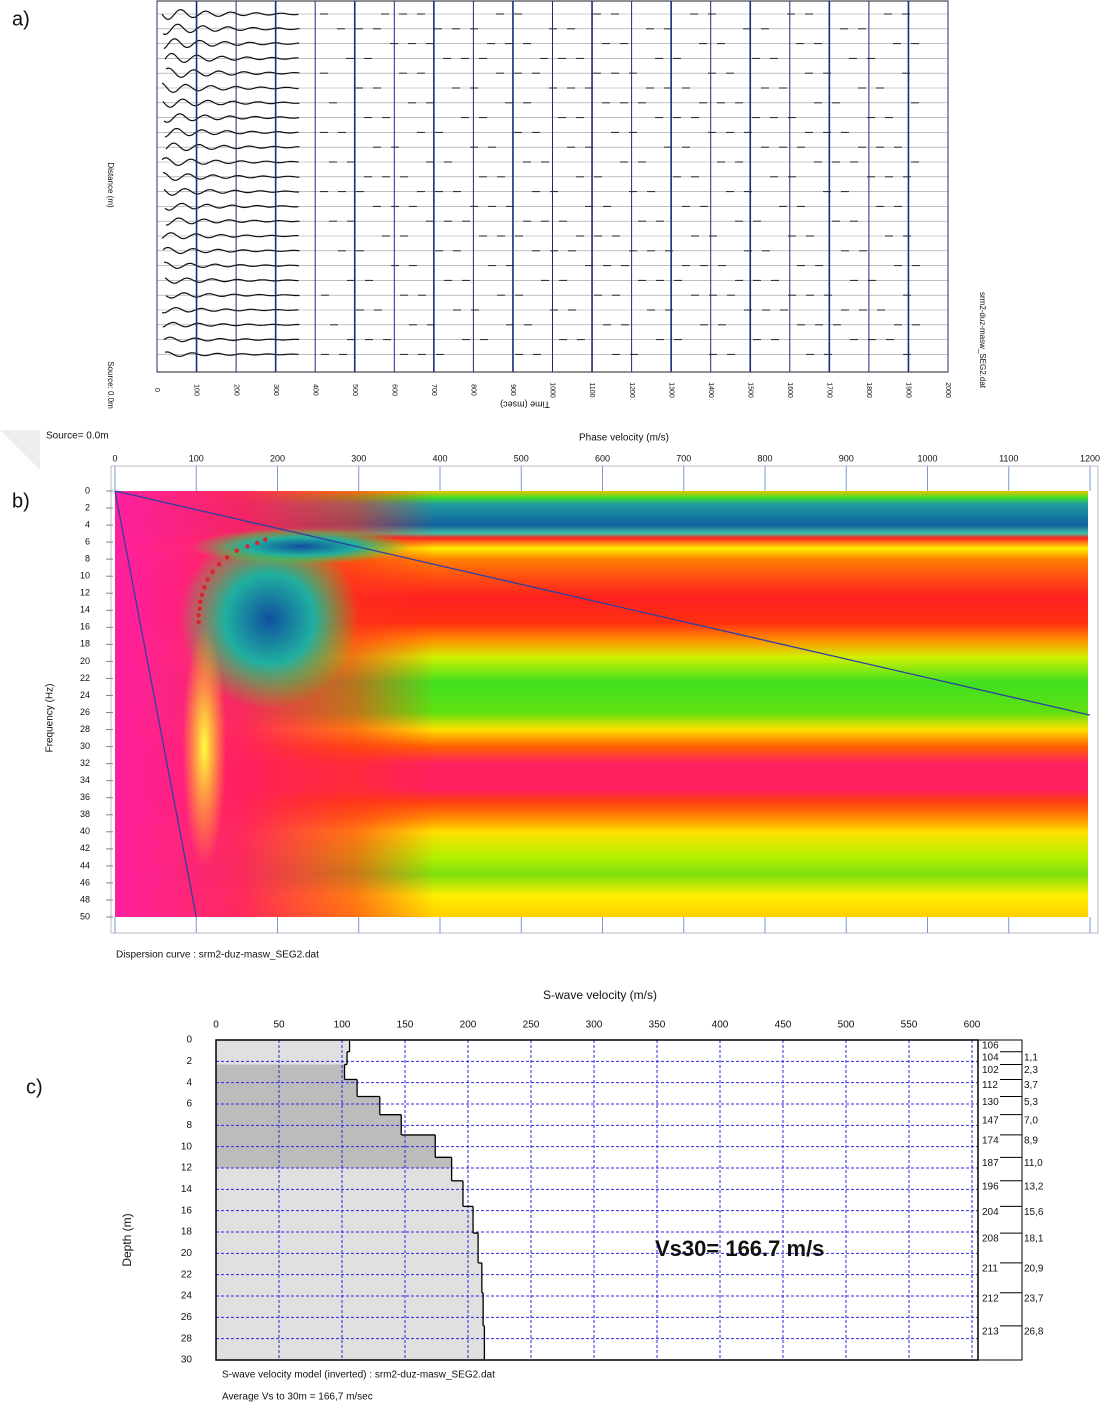  I want to click on y-tick-label: 26, so click(85, 712).